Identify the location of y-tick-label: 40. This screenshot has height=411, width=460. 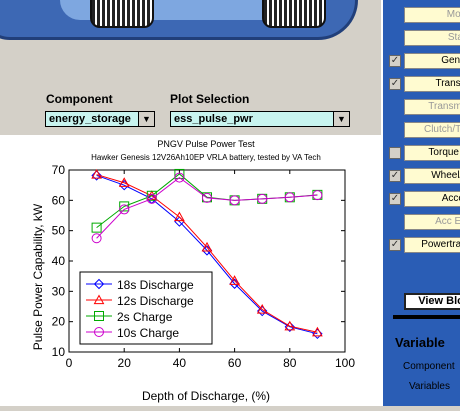
(59, 261).